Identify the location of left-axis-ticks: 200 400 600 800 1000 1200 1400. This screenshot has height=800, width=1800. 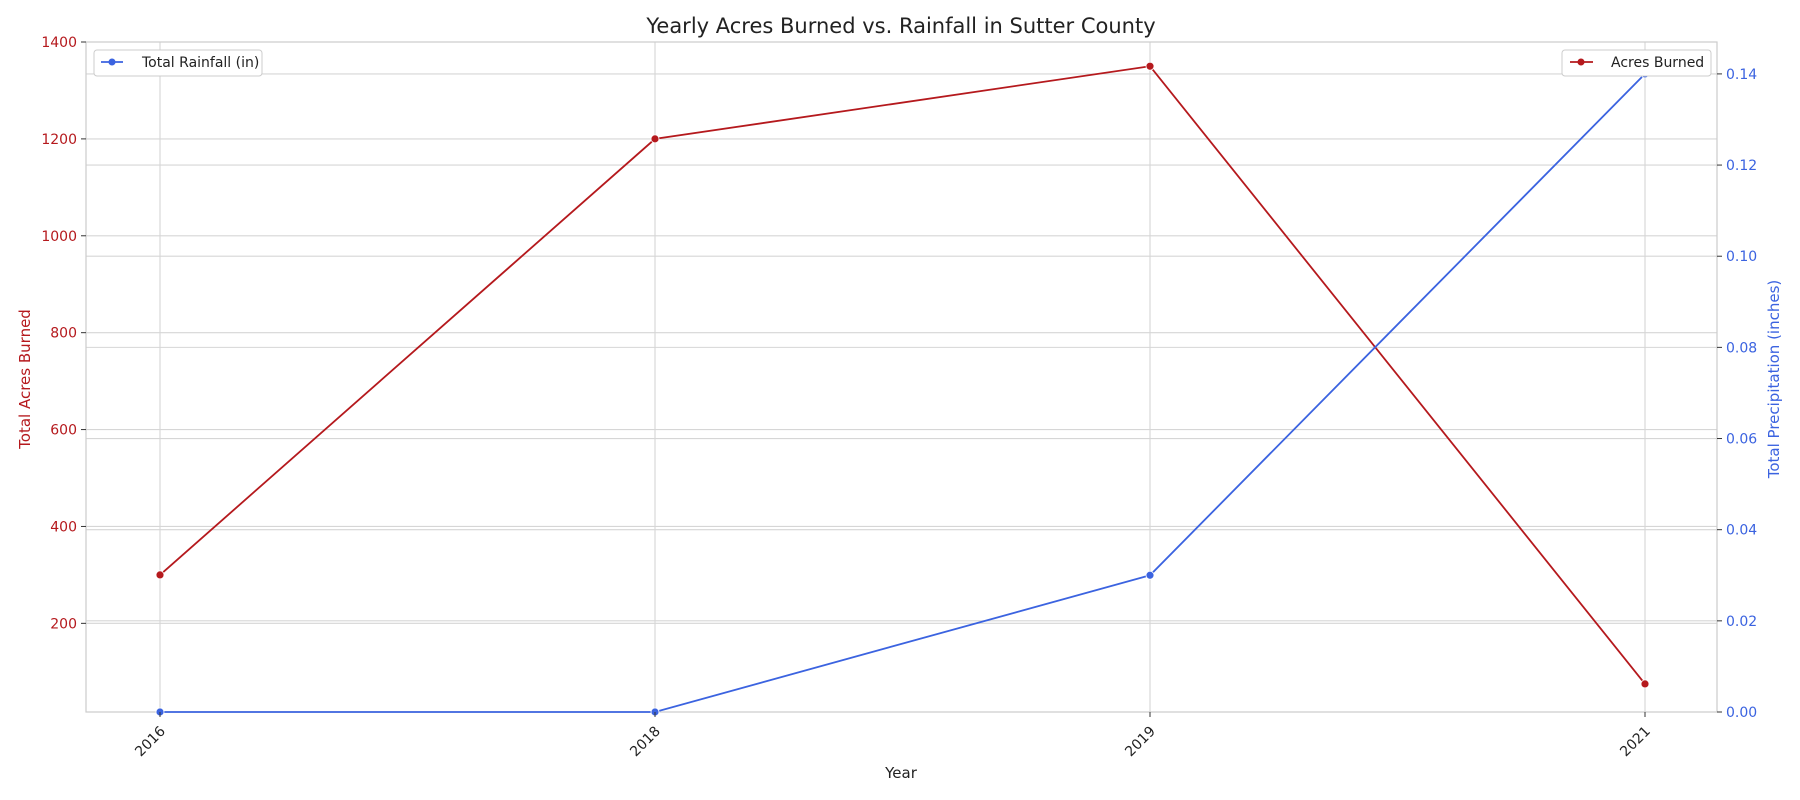
(63, 333).